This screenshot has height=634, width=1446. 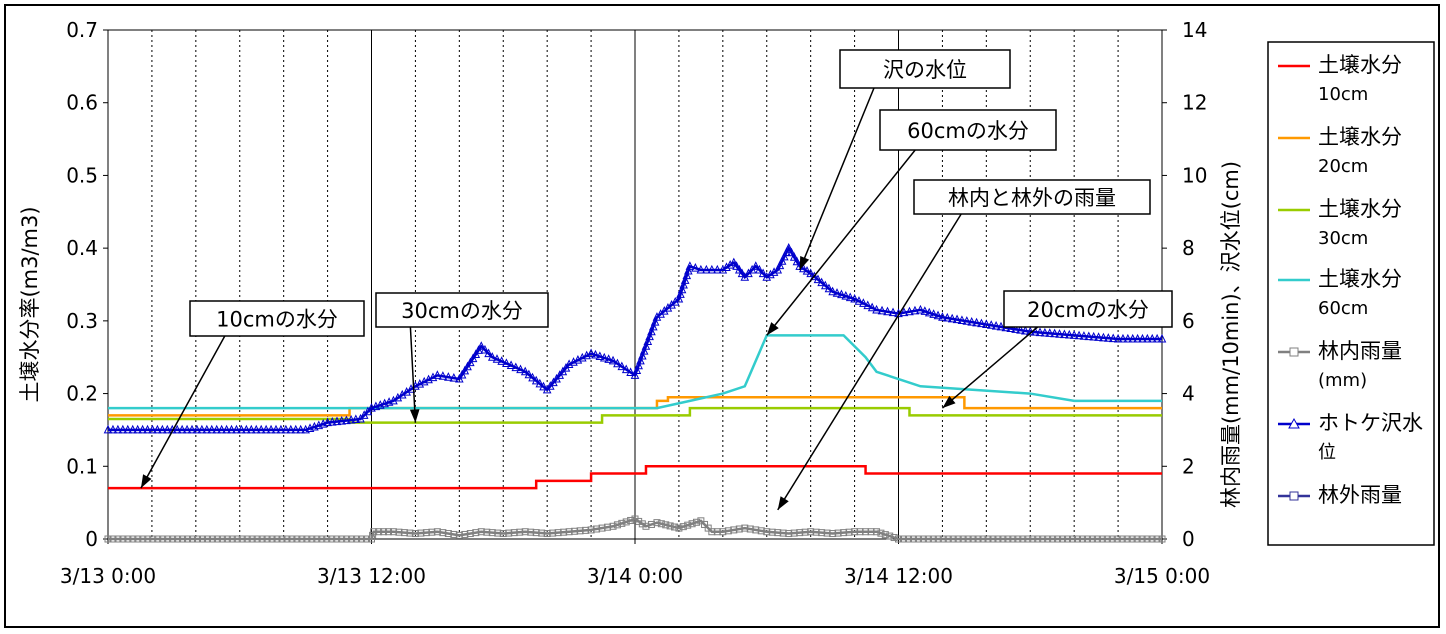 What do you see at coordinates (1351, 293) in the screenshot?
I see `legend` at bounding box center [1351, 293].